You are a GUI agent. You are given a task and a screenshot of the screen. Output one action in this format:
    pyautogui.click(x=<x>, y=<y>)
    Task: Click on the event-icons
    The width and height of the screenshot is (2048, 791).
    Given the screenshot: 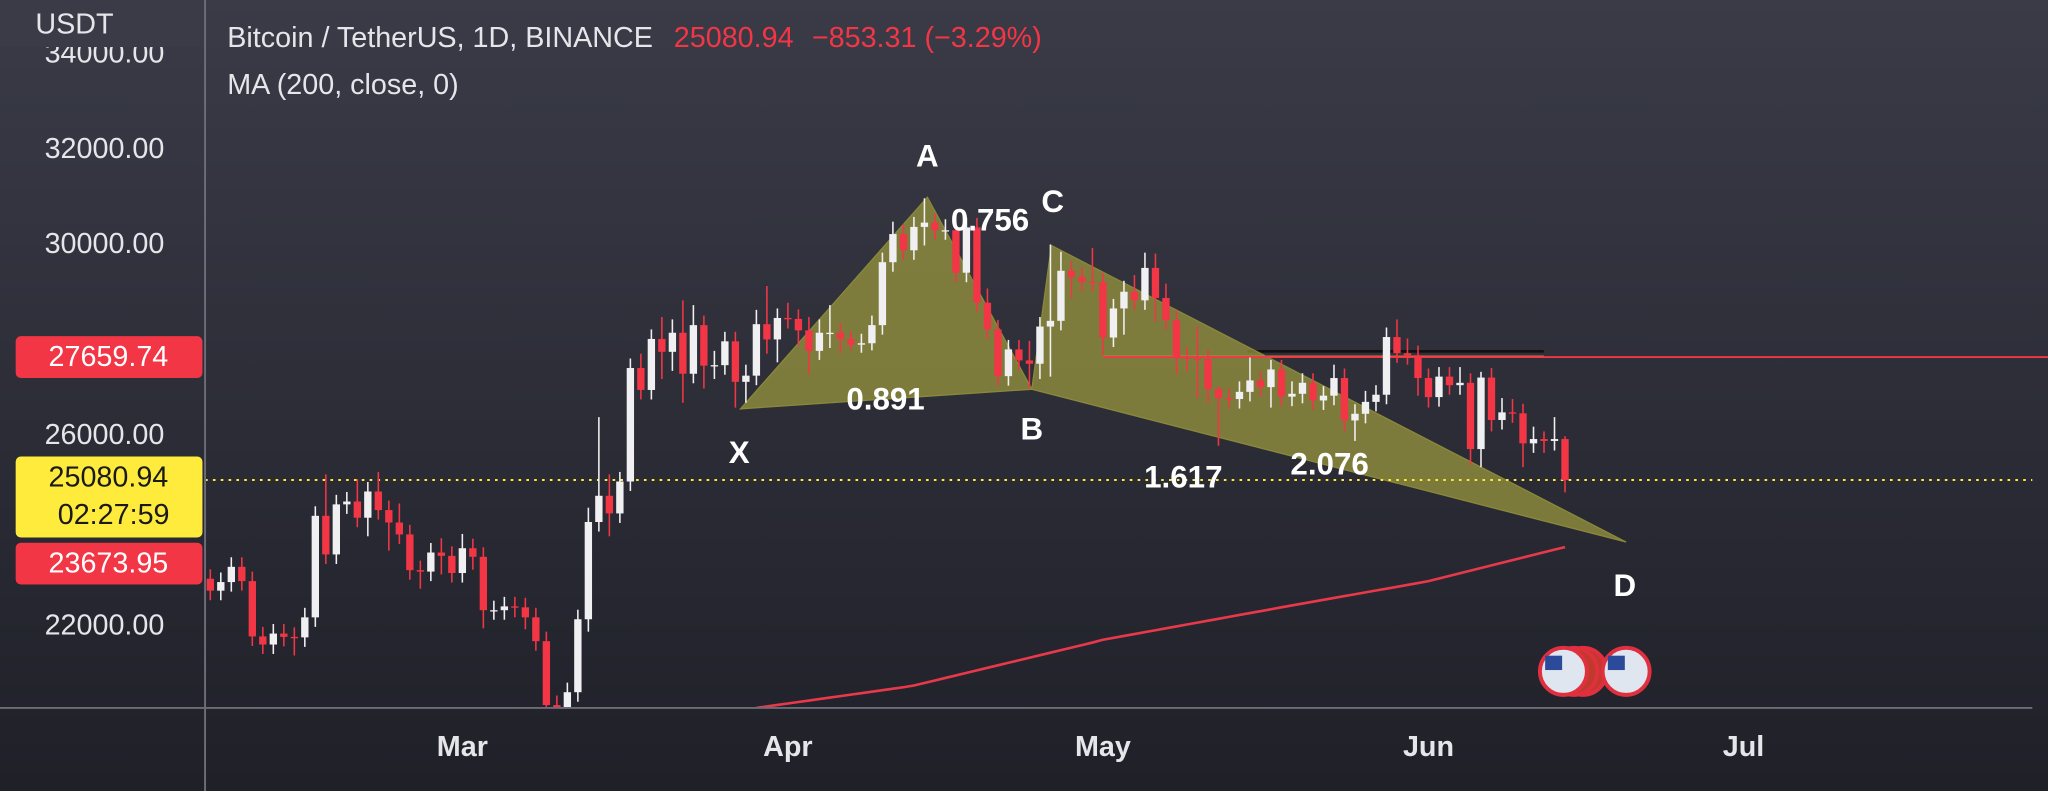 What is the action you would take?
    pyautogui.click(x=1594, y=671)
    